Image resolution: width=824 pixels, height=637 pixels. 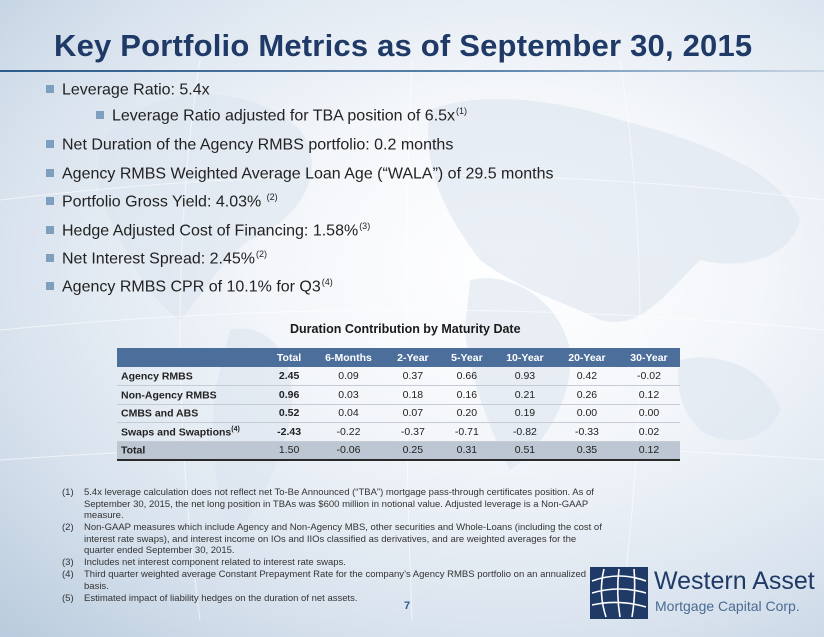 What do you see at coordinates (466, 357) in the screenshot?
I see `column-header: 5-Year` at bounding box center [466, 357].